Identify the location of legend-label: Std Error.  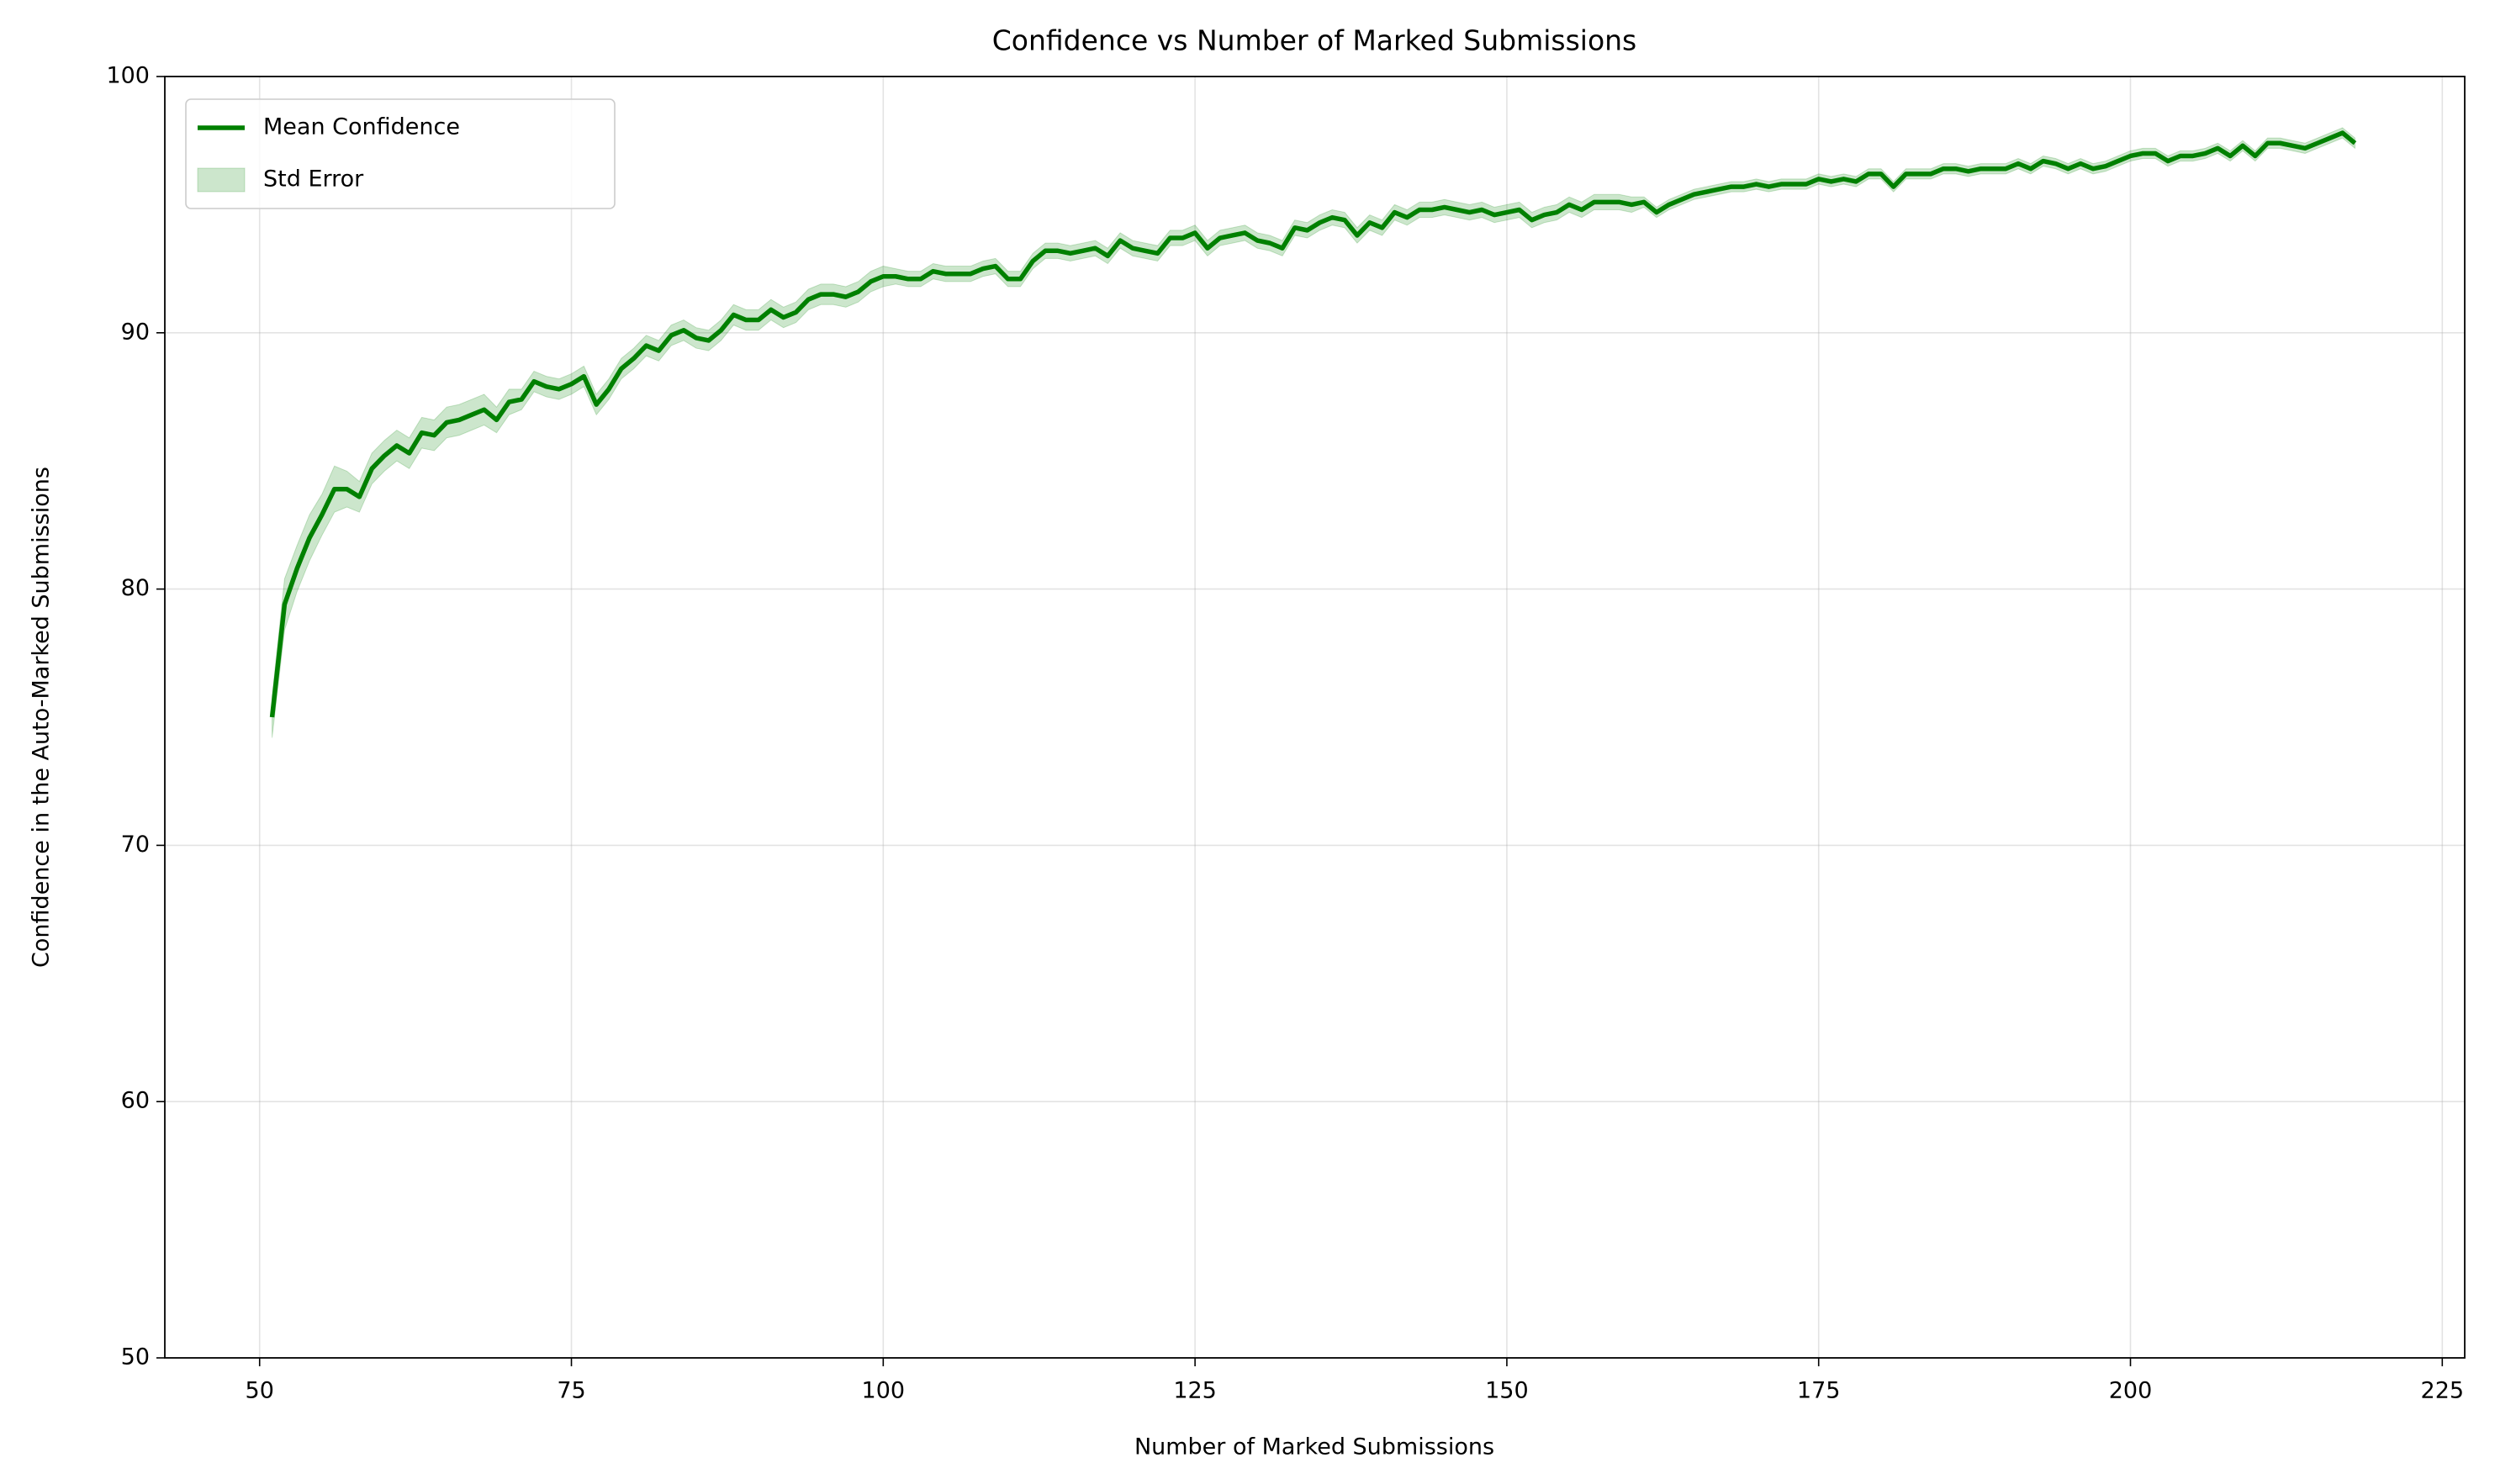
(313, 179).